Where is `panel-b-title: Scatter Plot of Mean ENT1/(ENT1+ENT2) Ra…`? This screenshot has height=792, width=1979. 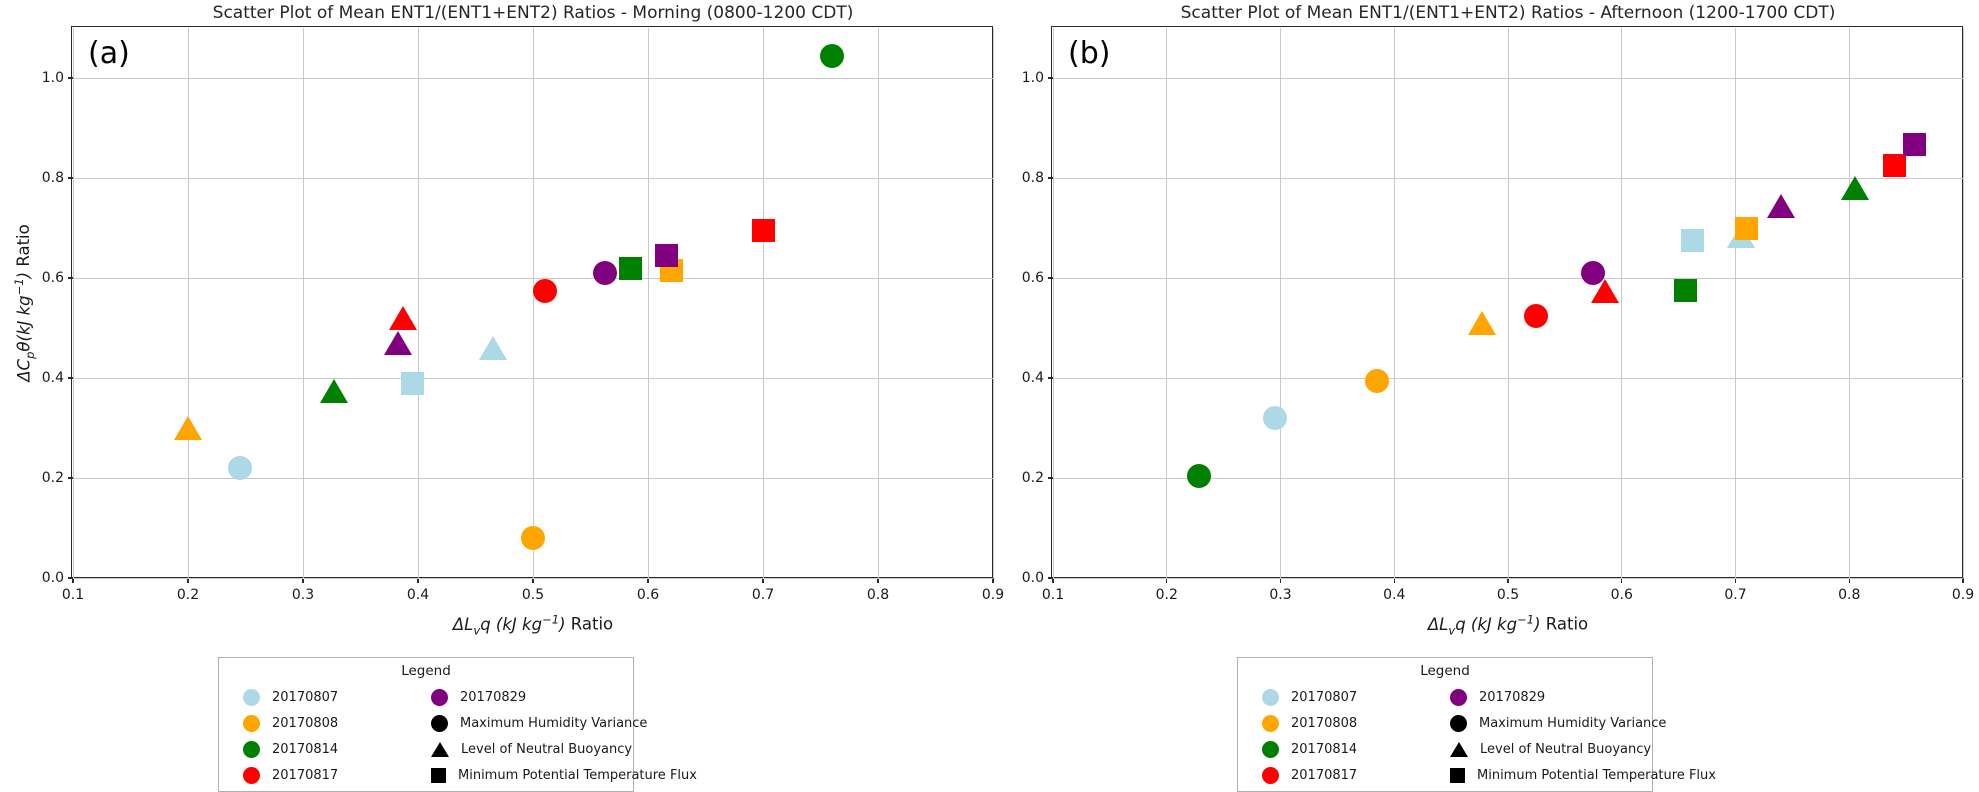
panel-b-title: Scatter Plot of Mean ENT1/(ENT1+ENT2) Ra… is located at coordinates (1508, 13).